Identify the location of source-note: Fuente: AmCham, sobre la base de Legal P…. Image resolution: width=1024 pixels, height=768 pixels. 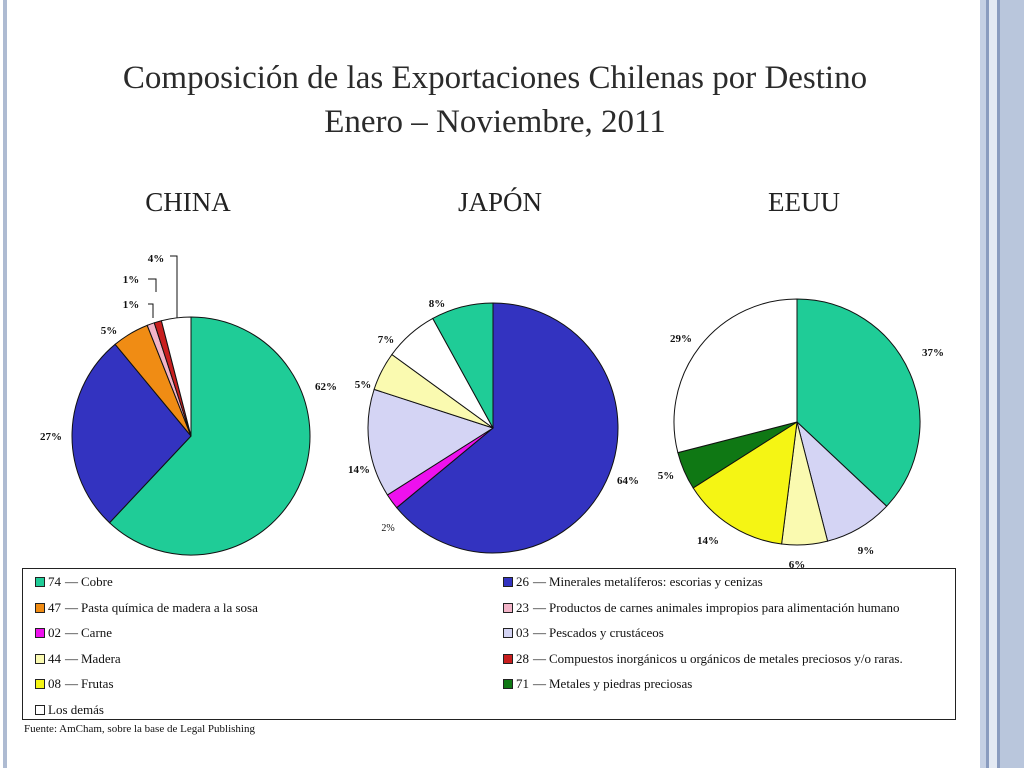
(139, 729).